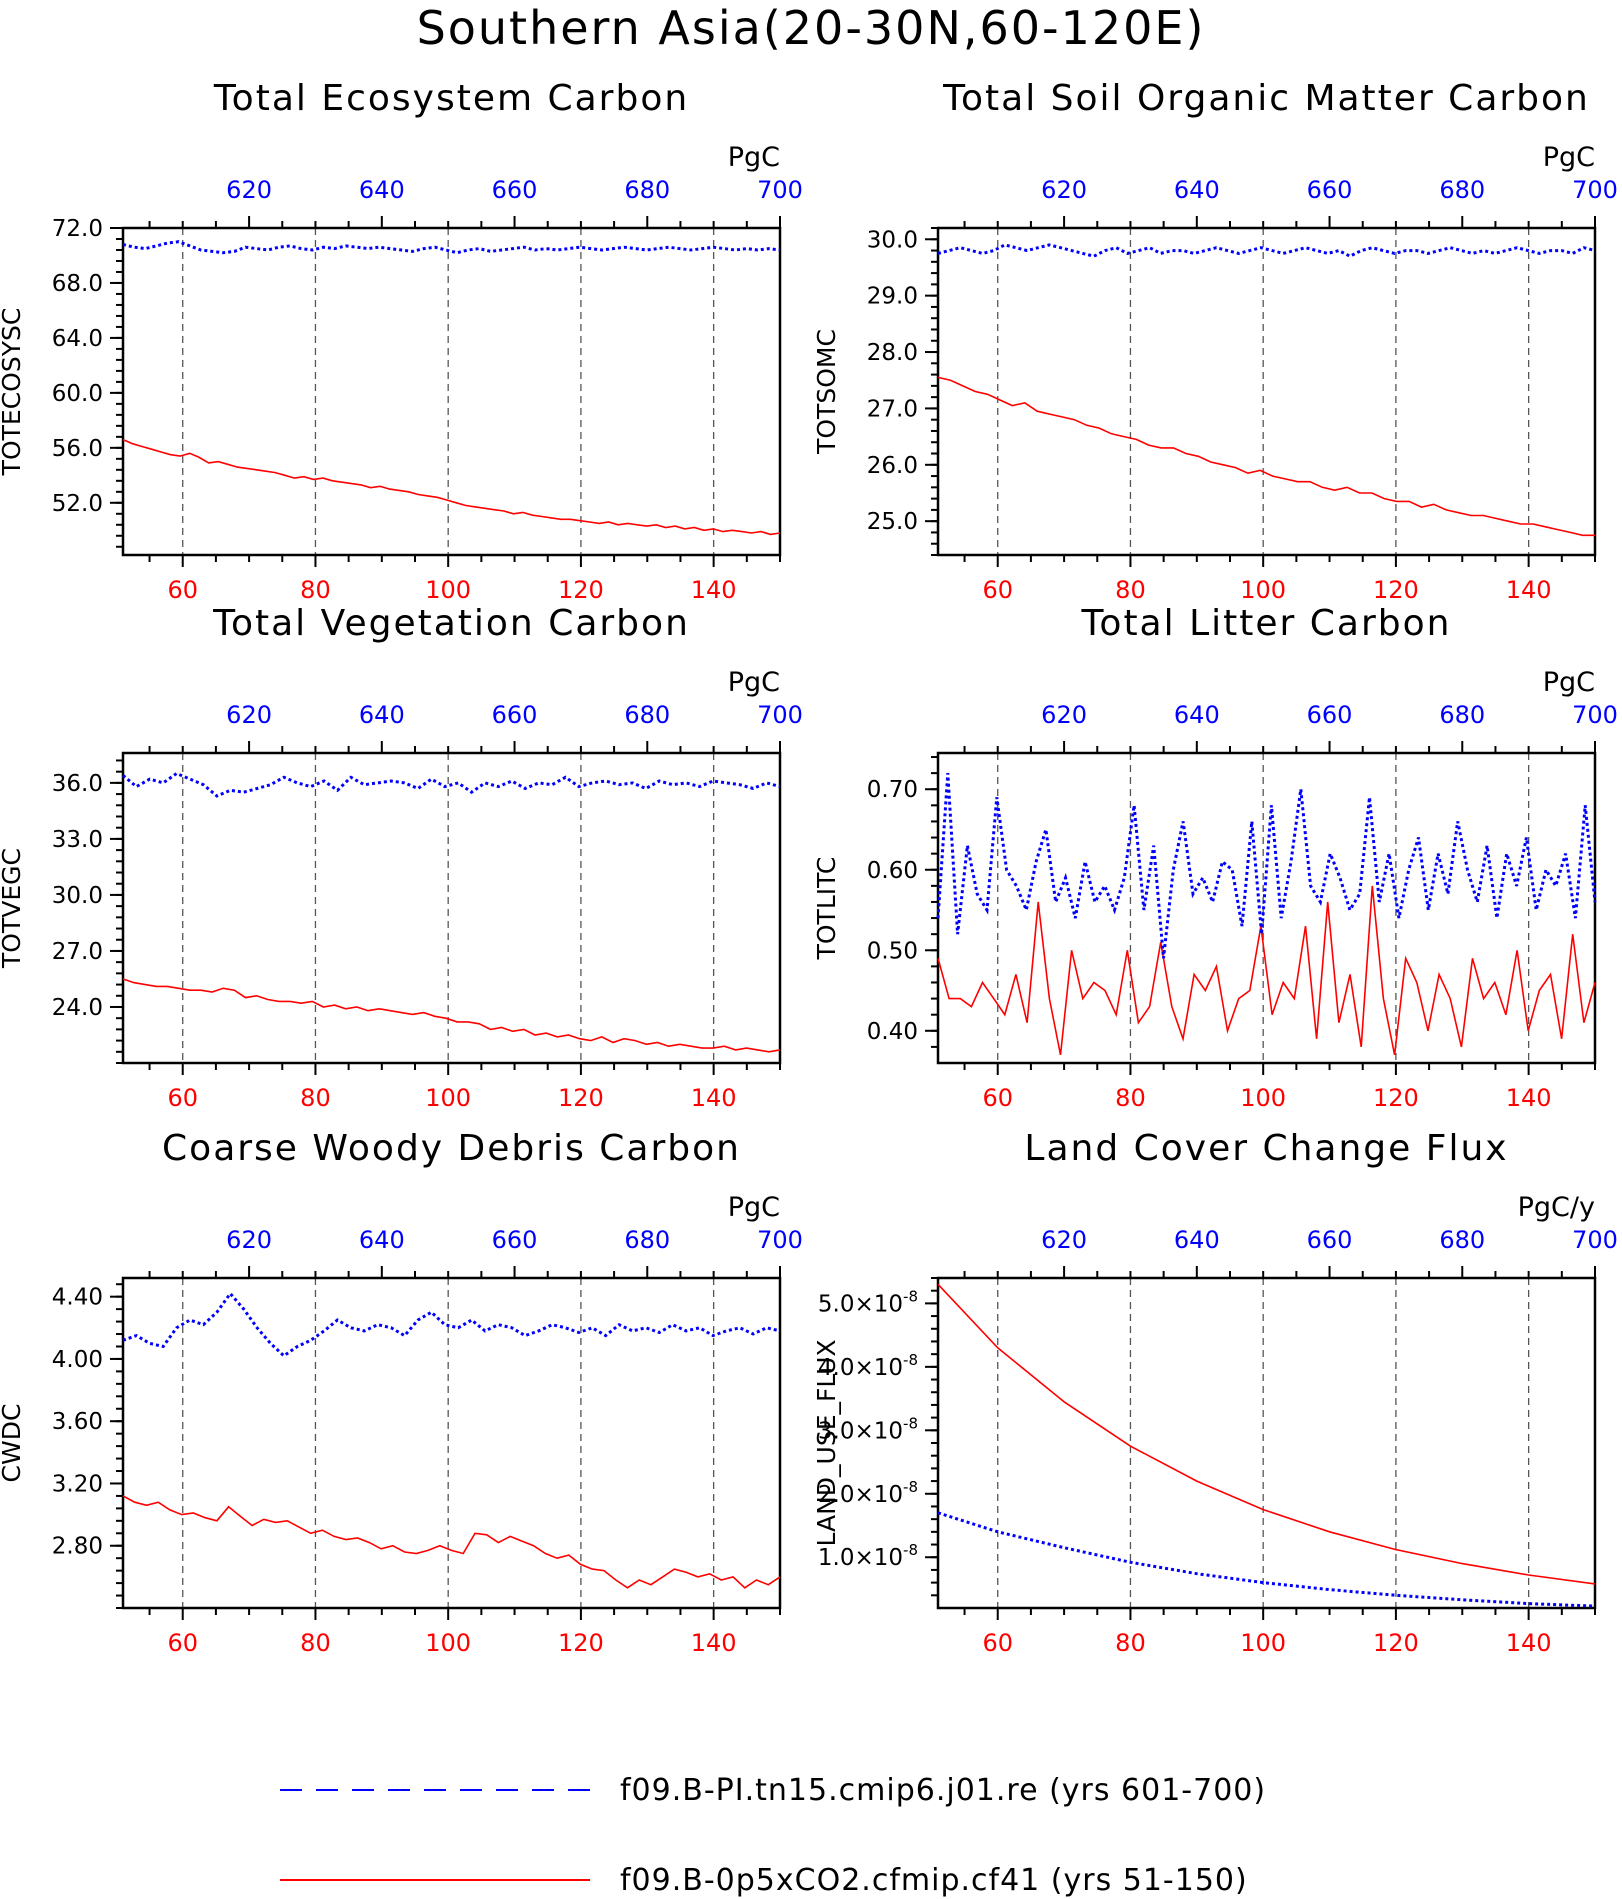 This screenshot has height=1899, width=1622. Describe the element at coordinates (892, 297) in the screenshot. I see `y-tick-label: 29.0` at that location.